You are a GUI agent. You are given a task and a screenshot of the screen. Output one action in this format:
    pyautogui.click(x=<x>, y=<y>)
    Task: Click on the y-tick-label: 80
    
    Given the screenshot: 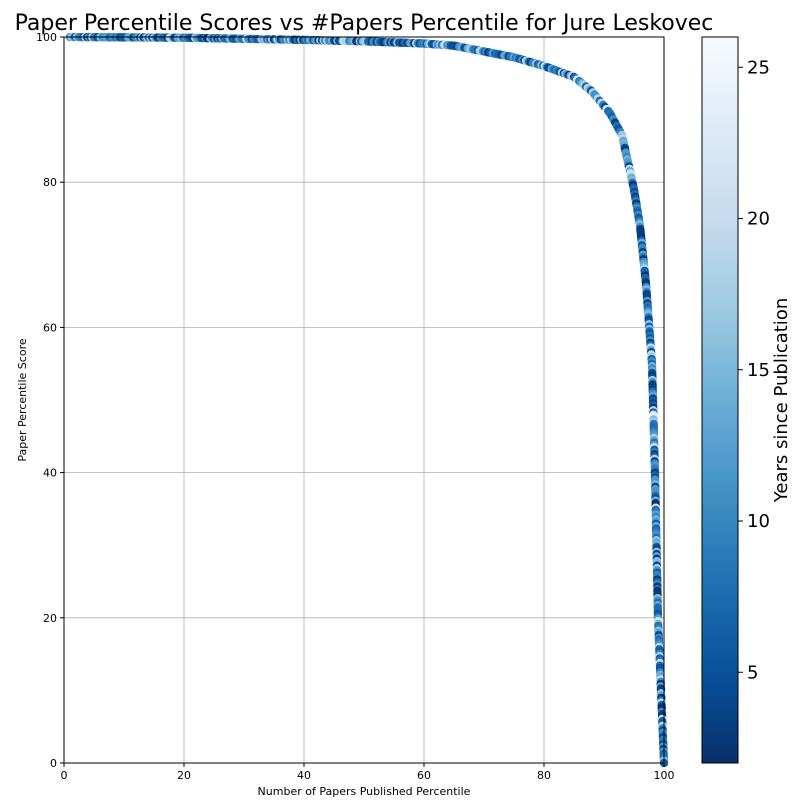 What is the action you would take?
    pyautogui.click(x=50, y=182)
    